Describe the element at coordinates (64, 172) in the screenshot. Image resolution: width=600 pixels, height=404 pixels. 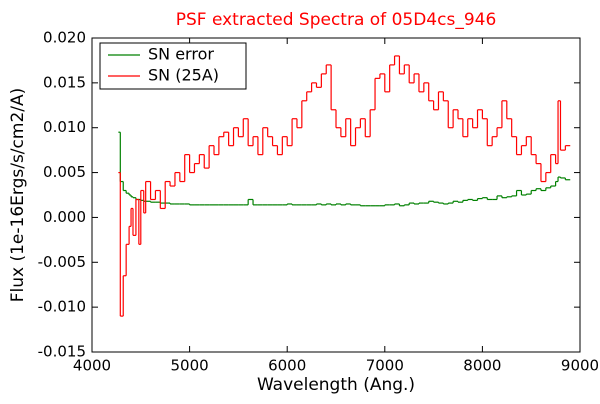
I see `y-tick-label: 0.005` at that location.